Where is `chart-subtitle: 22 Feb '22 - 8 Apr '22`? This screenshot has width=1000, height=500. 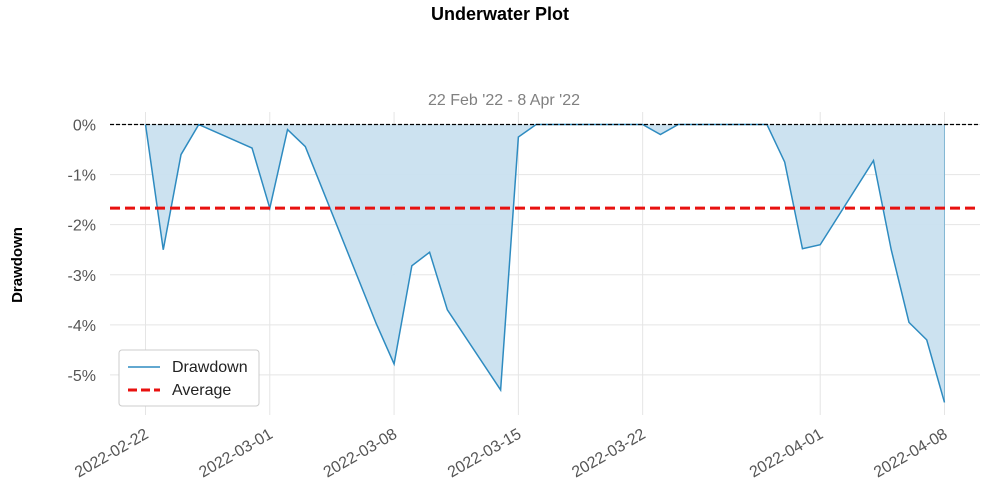 chart-subtitle: 22 Feb '22 - 8 Apr '22 is located at coordinates (504, 100).